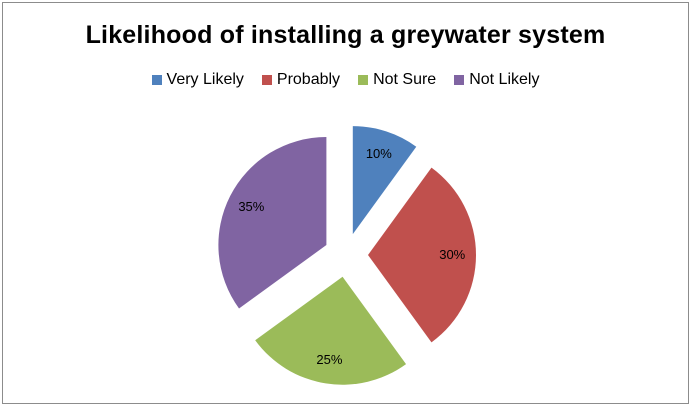 Image resolution: width=693 pixels, height=410 pixels. I want to click on legend-item-probably: Probably, so click(301, 80).